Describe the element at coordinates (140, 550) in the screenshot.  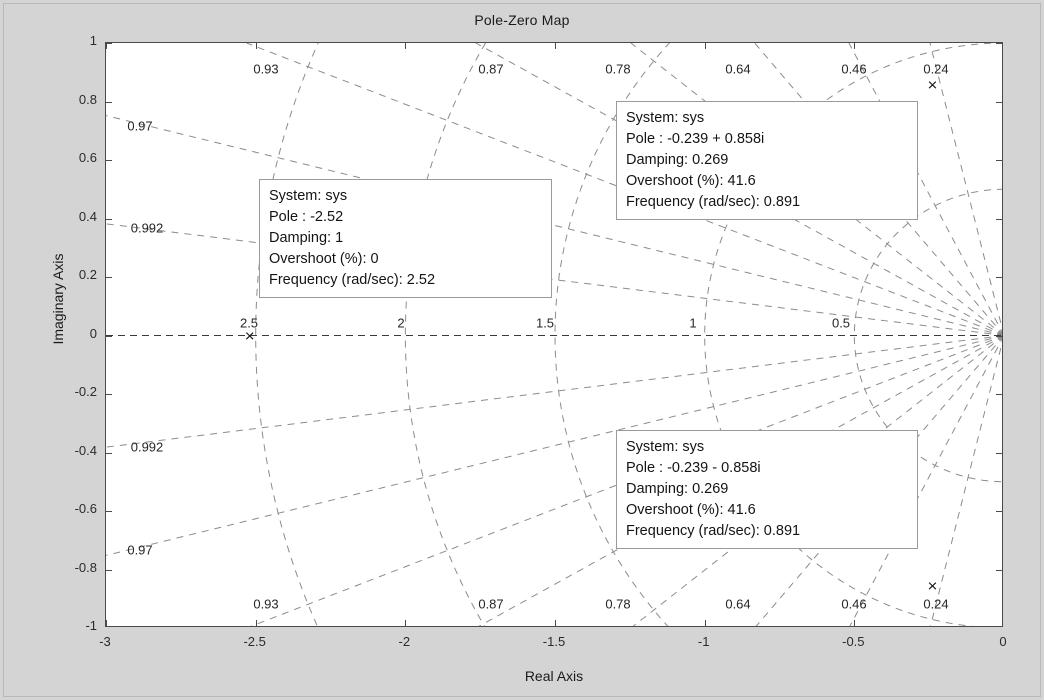
I see `damping-label-left-lower-0.97: 0.97` at that location.